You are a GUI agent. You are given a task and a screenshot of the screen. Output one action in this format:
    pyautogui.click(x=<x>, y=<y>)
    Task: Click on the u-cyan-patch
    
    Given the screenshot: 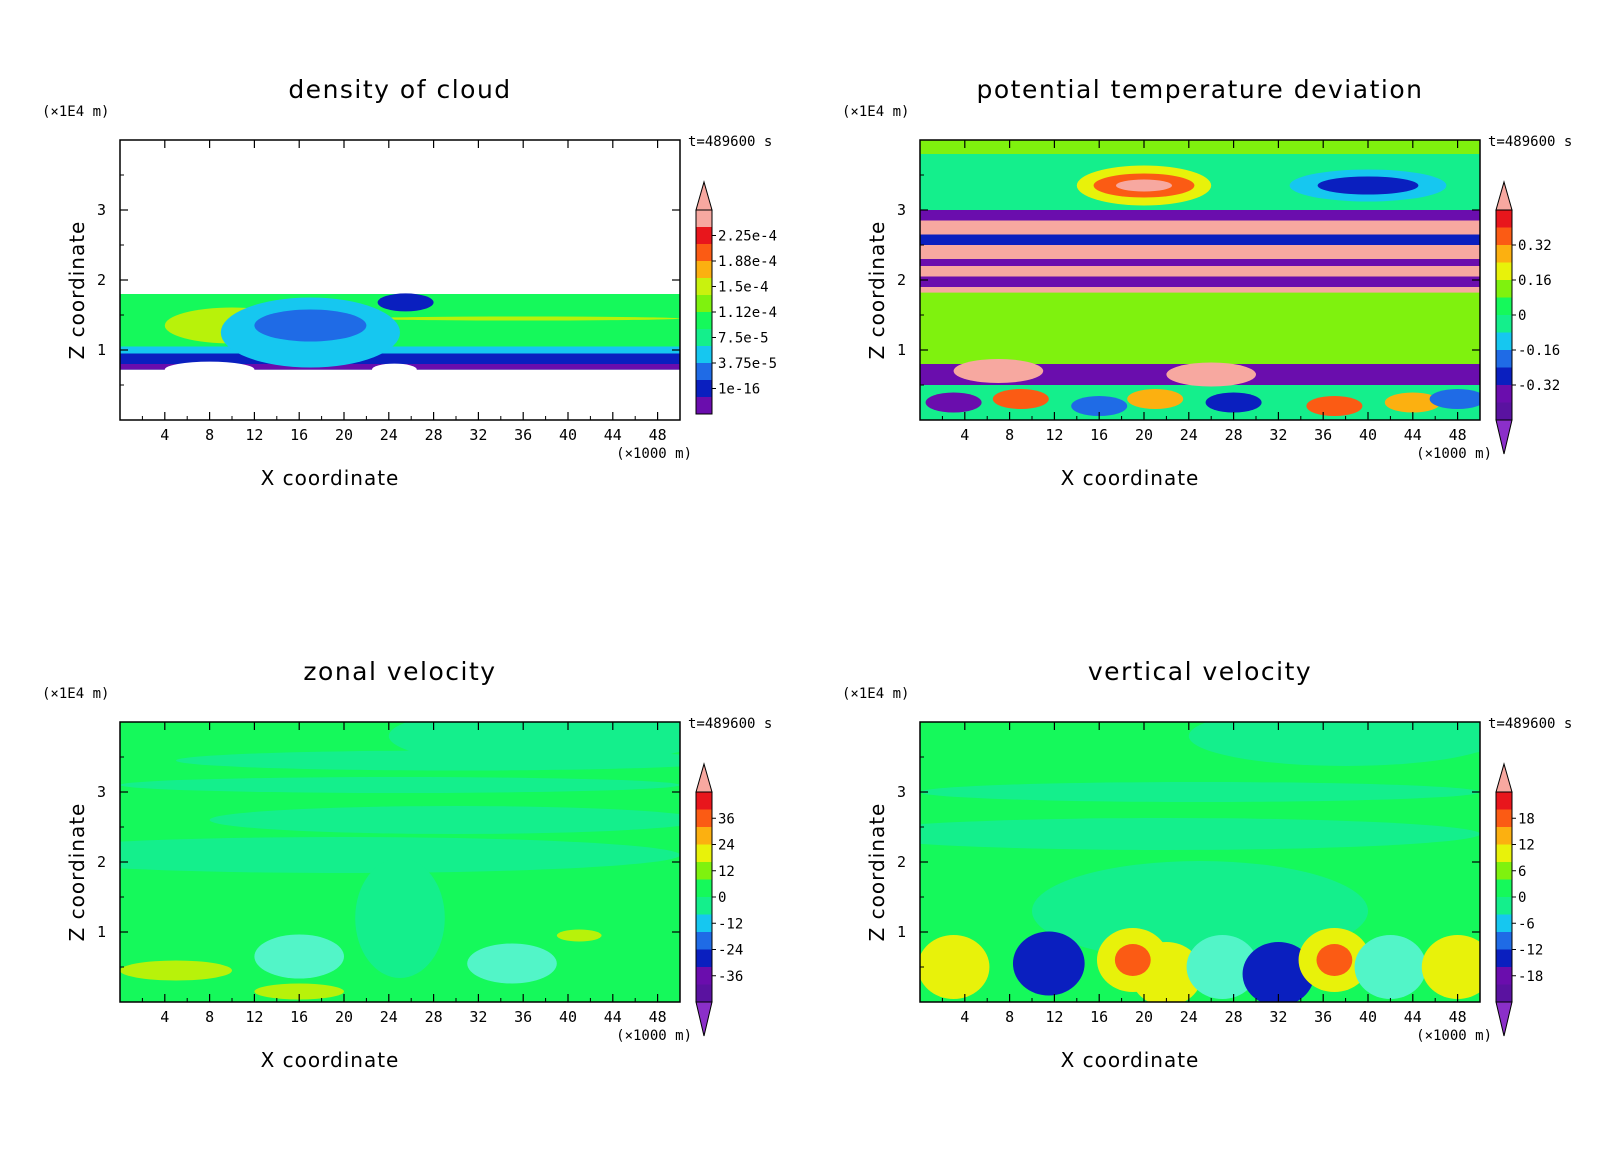 What is the action you would take?
    pyautogui.click(x=299, y=956)
    